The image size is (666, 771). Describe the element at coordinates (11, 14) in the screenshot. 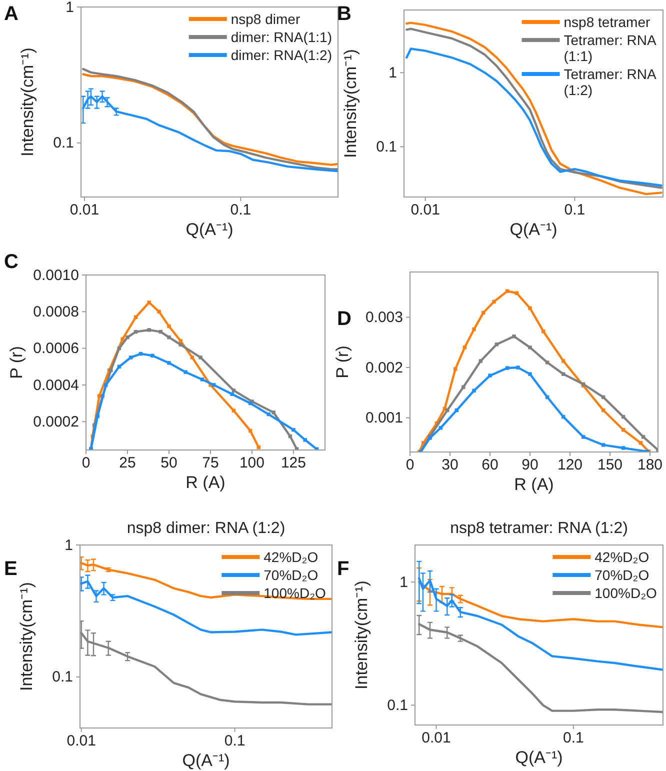

I see `text: A` at that location.